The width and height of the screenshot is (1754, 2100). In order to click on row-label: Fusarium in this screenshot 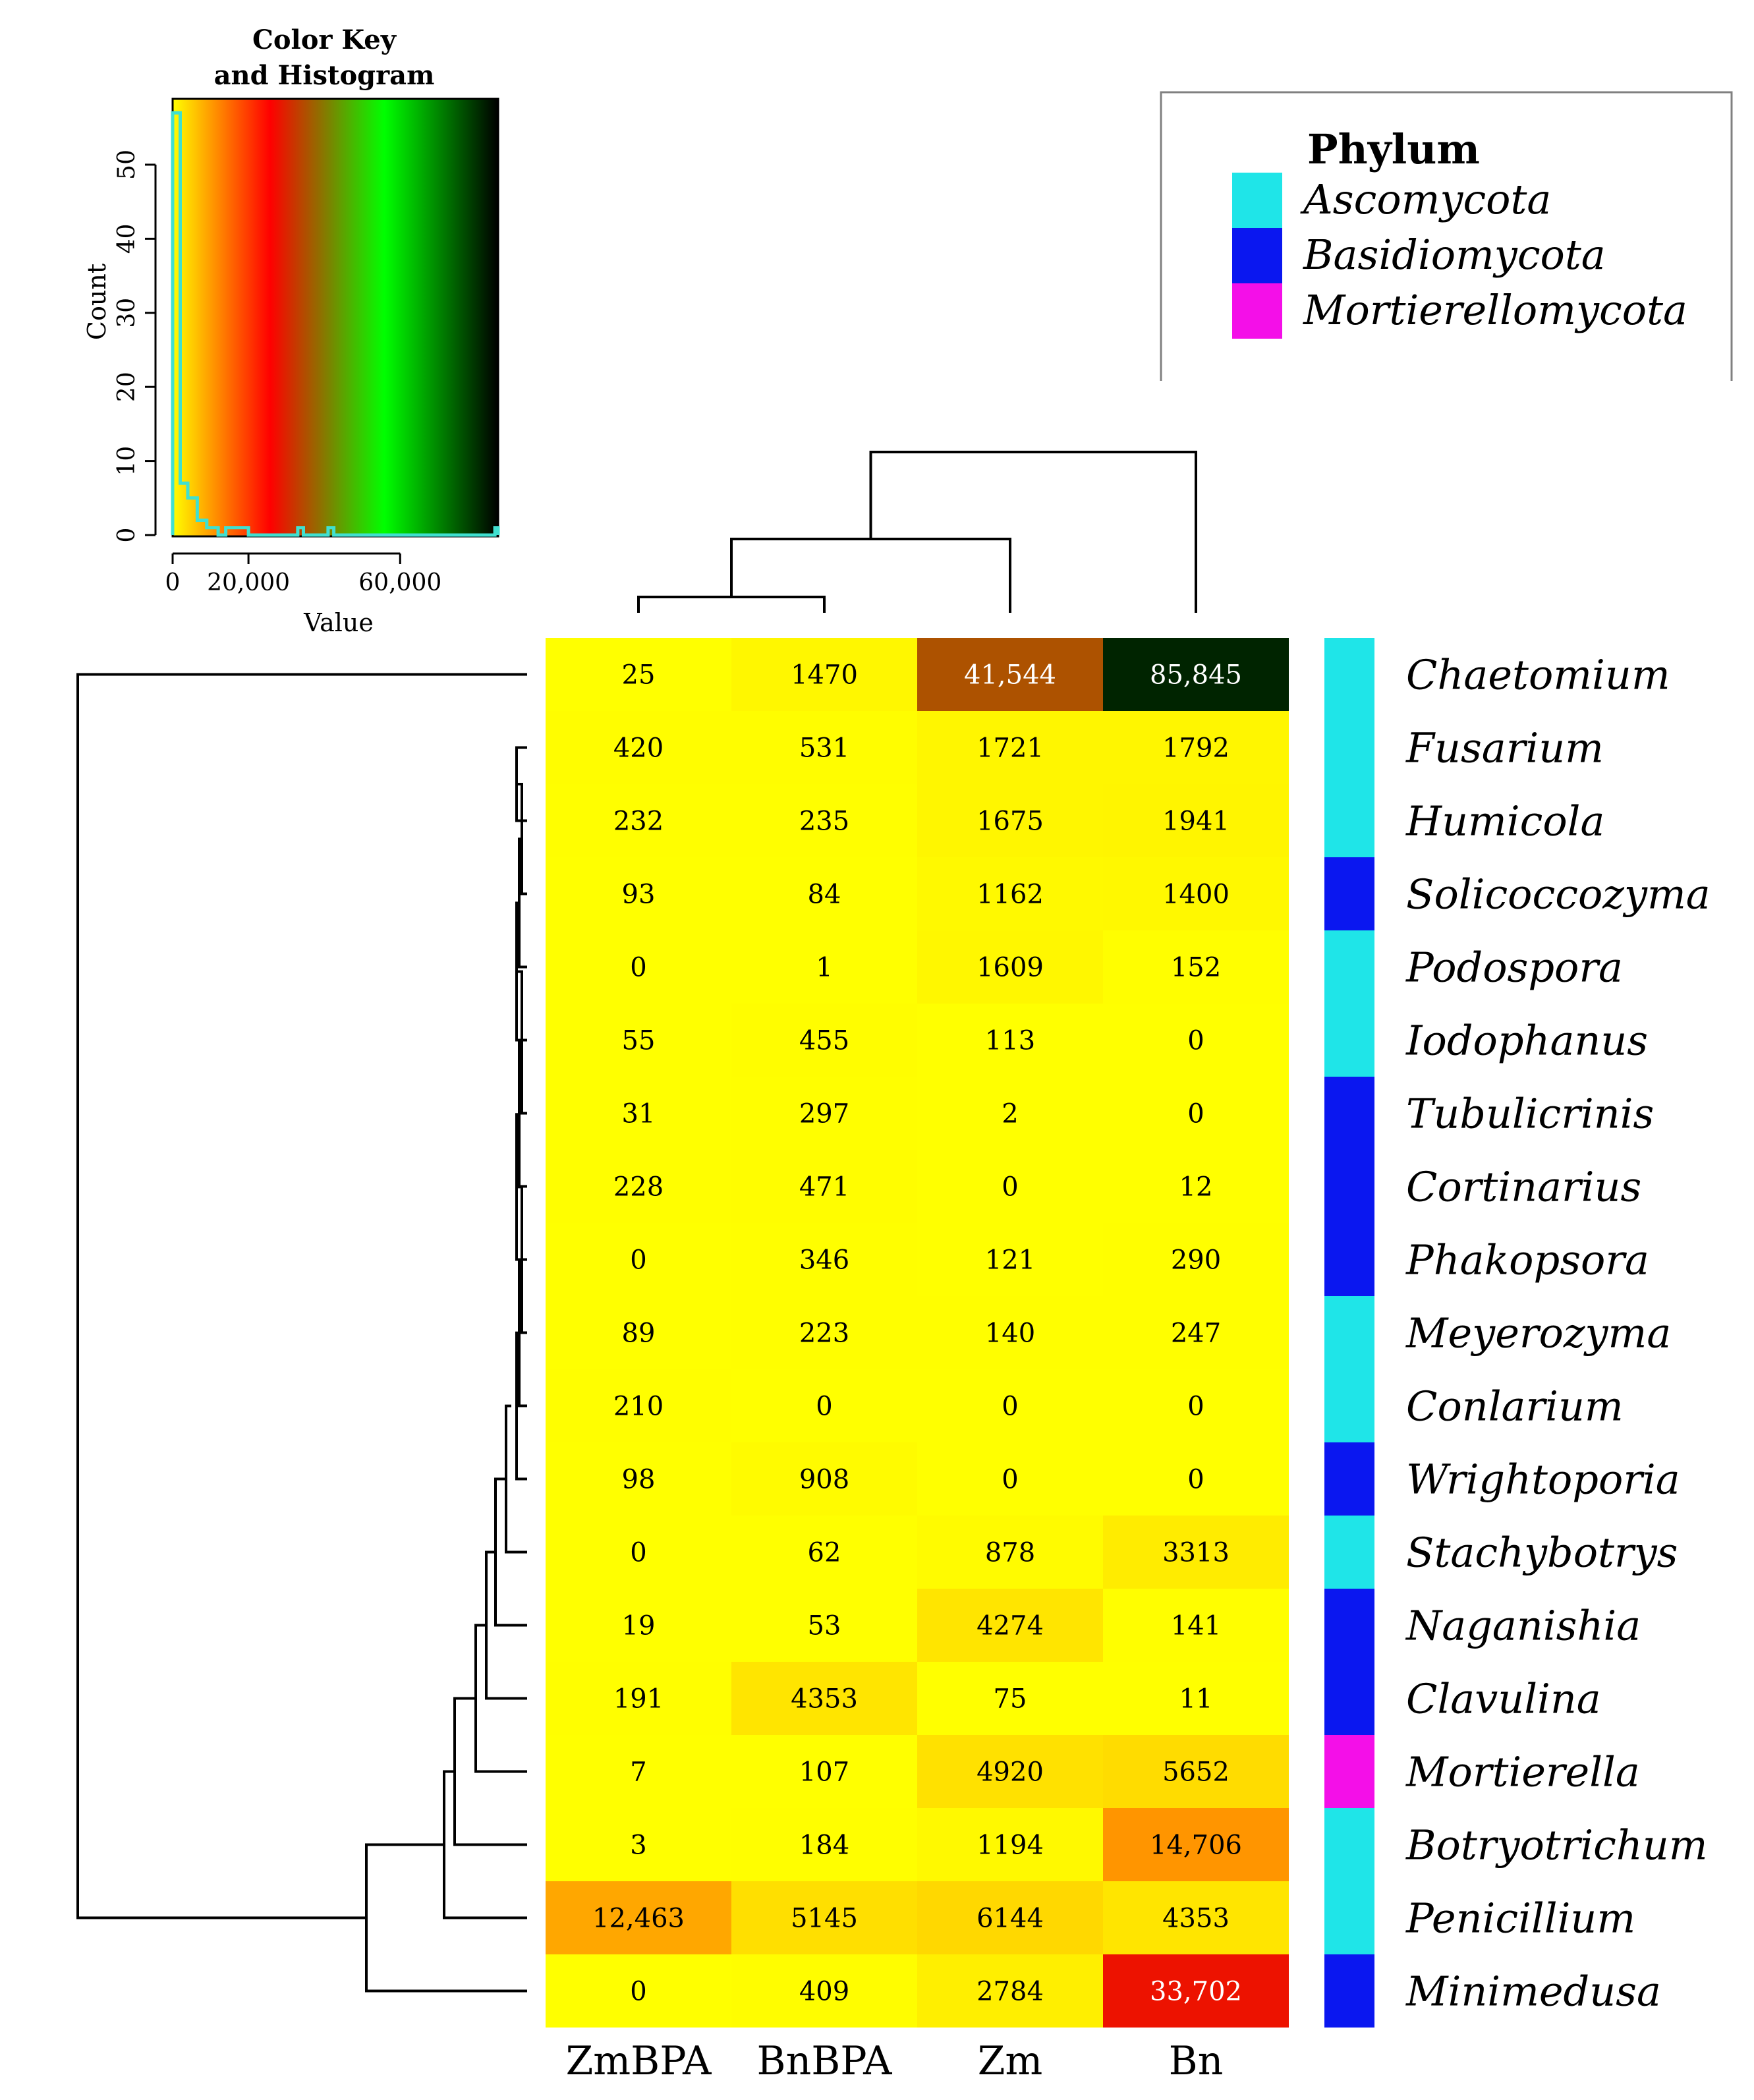, I will do `click(1504, 748)`.